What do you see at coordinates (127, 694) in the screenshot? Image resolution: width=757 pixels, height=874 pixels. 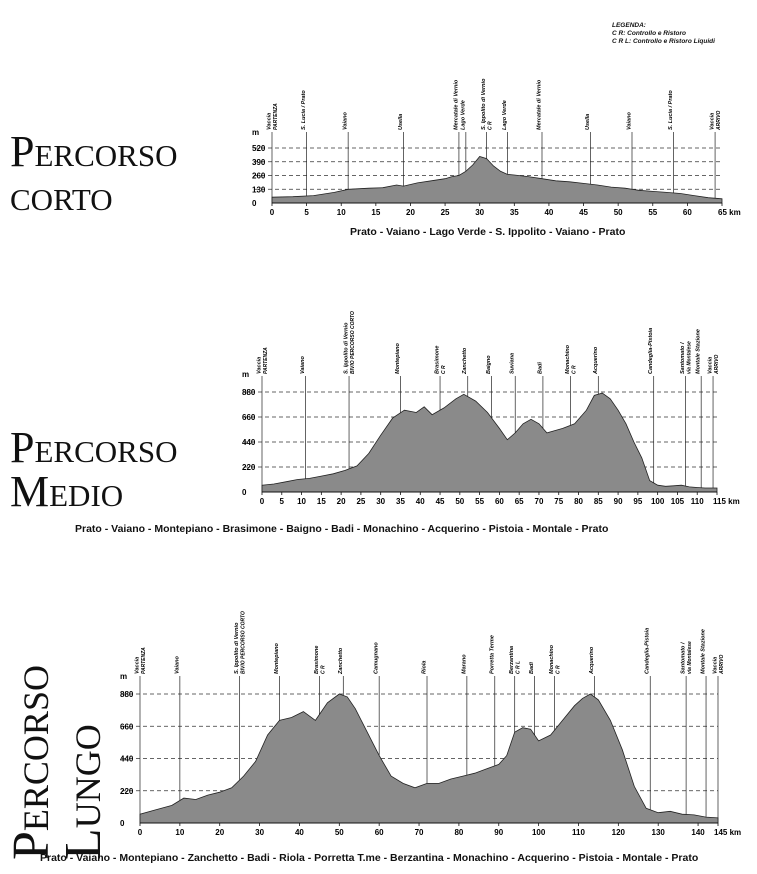 I see `y-tick-label: 880` at bounding box center [127, 694].